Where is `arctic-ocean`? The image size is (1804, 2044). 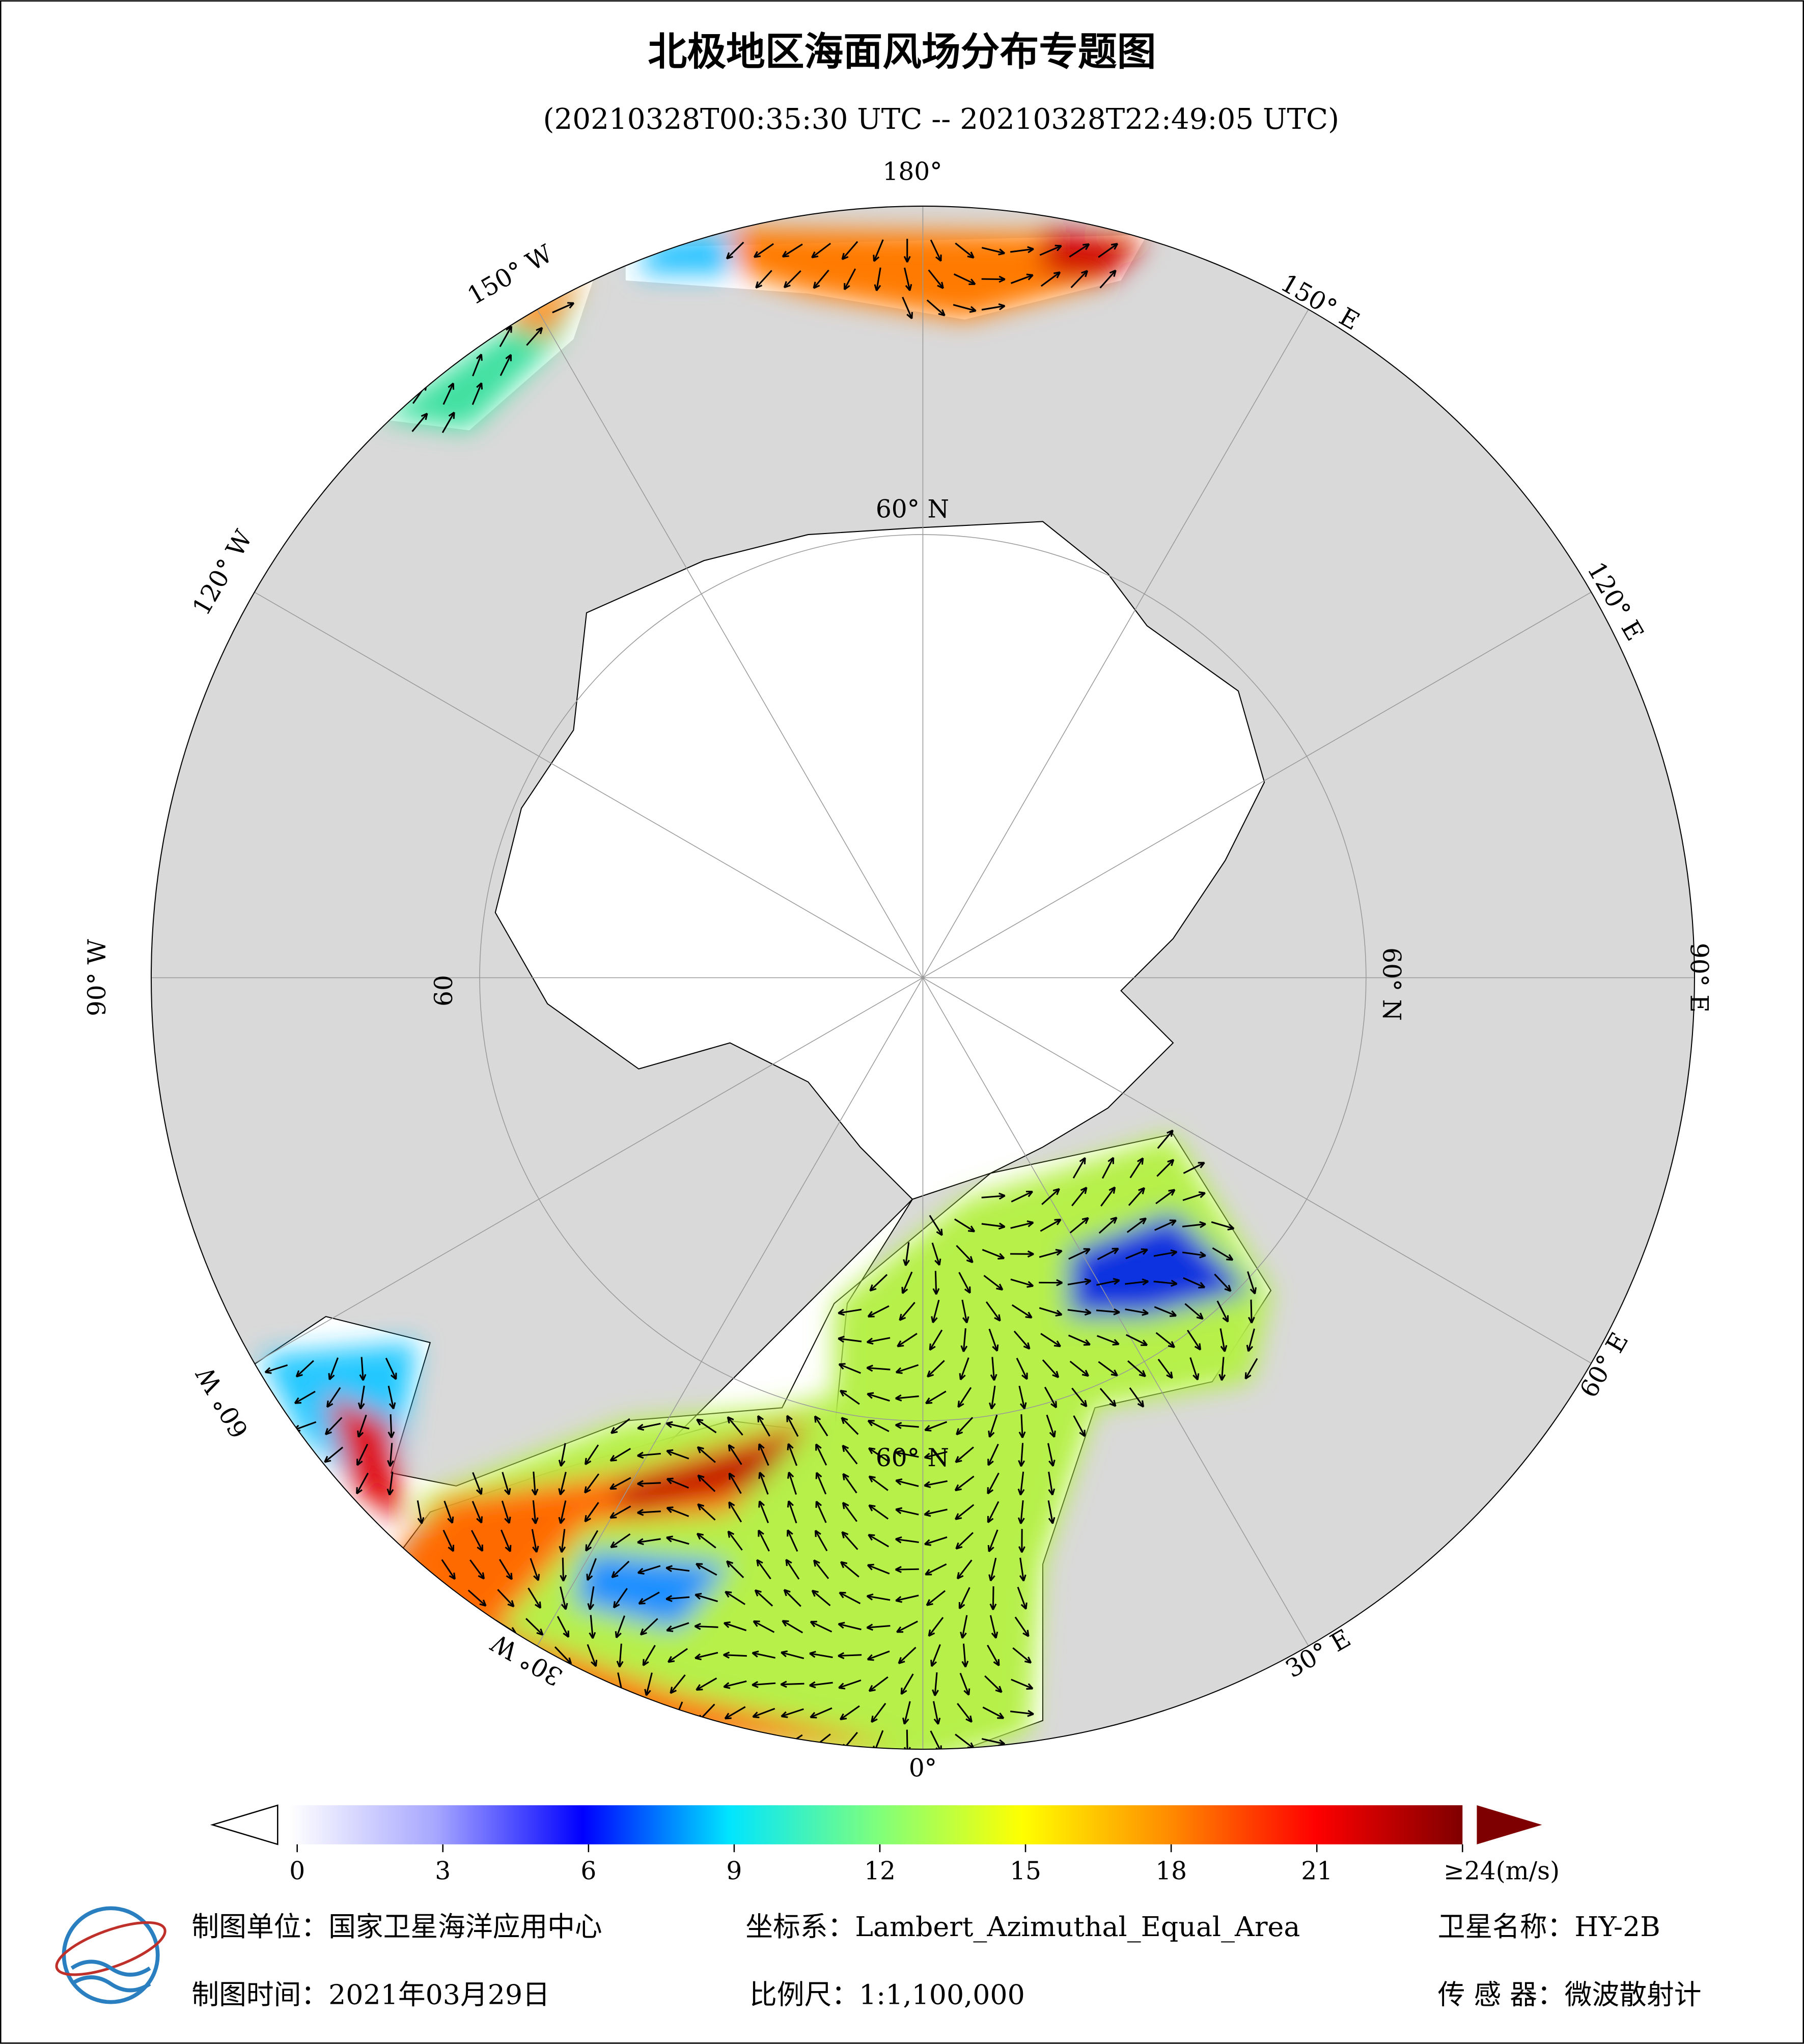 arctic-ocean is located at coordinates (879, 860).